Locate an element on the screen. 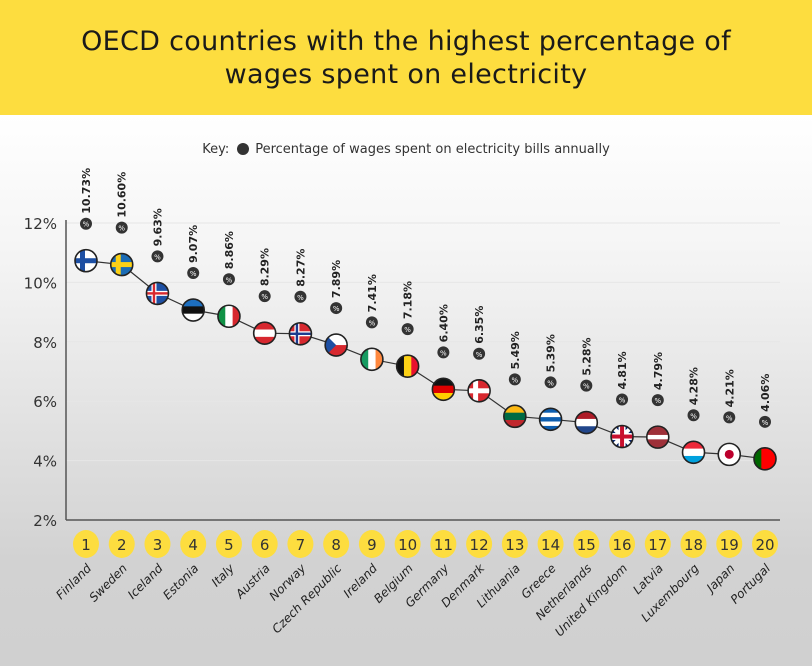 The image size is (812, 666). flag-japan-icon is located at coordinates (729, 454).